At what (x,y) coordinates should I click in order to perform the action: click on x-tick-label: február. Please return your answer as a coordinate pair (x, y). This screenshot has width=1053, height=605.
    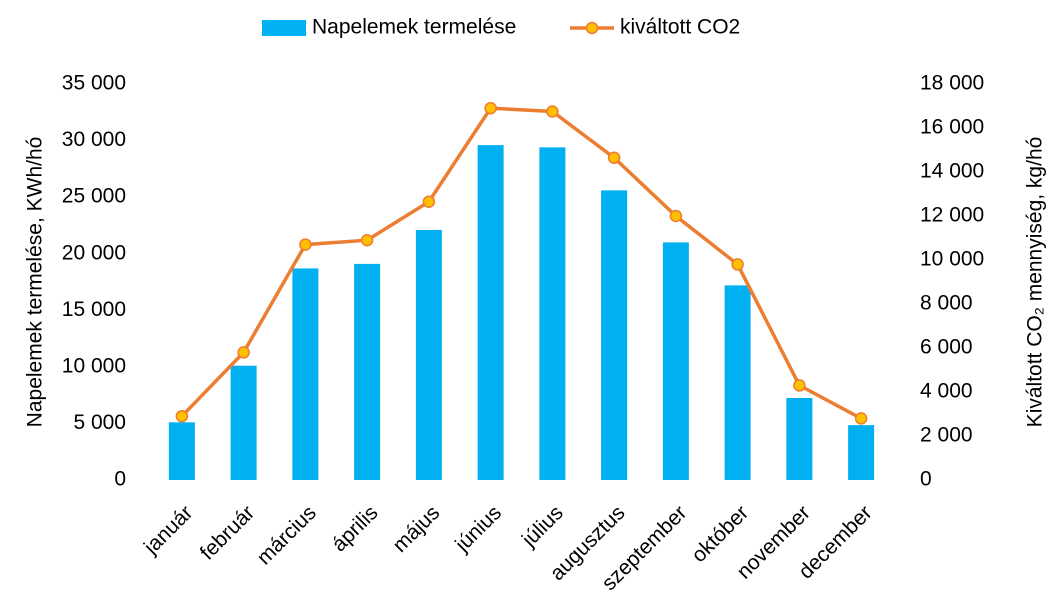
    Looking at the image, I should click on (227, 532).